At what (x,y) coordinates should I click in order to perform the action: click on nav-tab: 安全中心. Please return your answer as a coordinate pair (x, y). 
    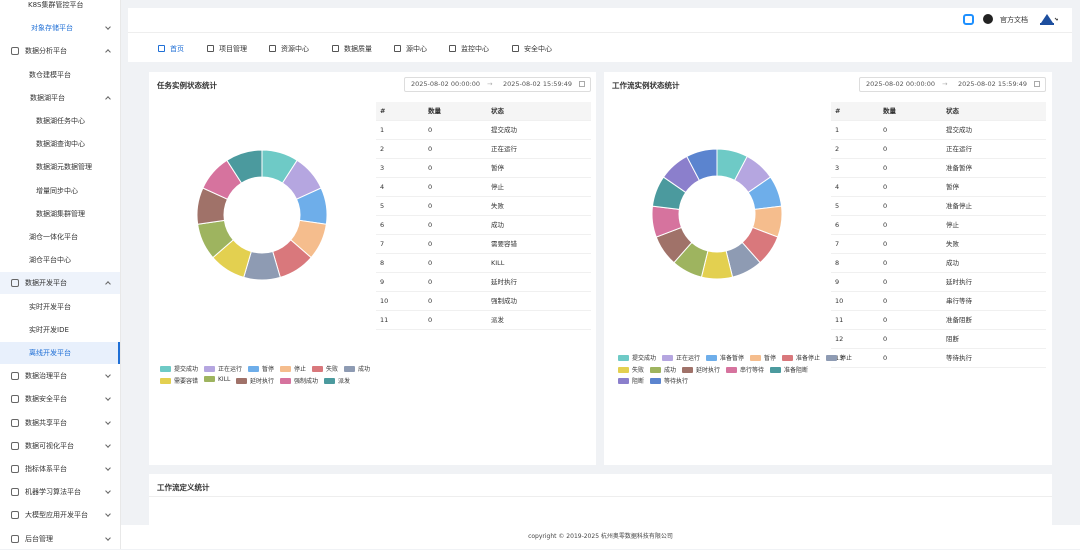
    Looking at the image, I should click on (532, 49).